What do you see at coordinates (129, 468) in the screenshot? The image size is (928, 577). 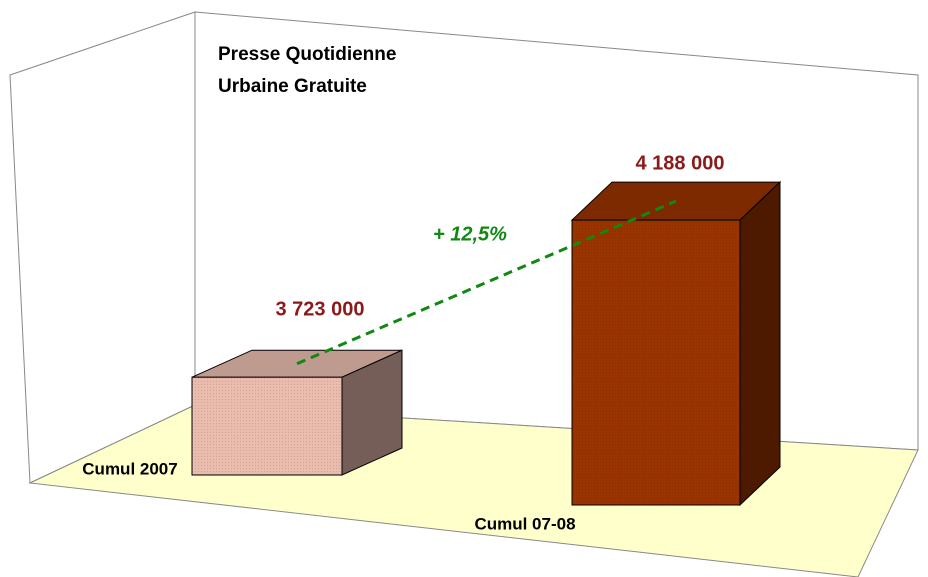 I see `category-label: Cumul 2007` at bounding box center [129, 468].